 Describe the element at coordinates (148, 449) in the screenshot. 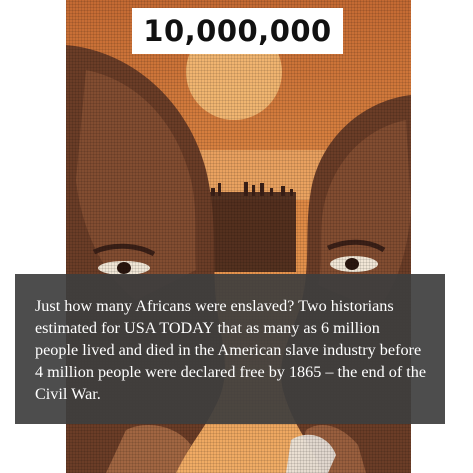

I see `left-chin-highlight` at that location.